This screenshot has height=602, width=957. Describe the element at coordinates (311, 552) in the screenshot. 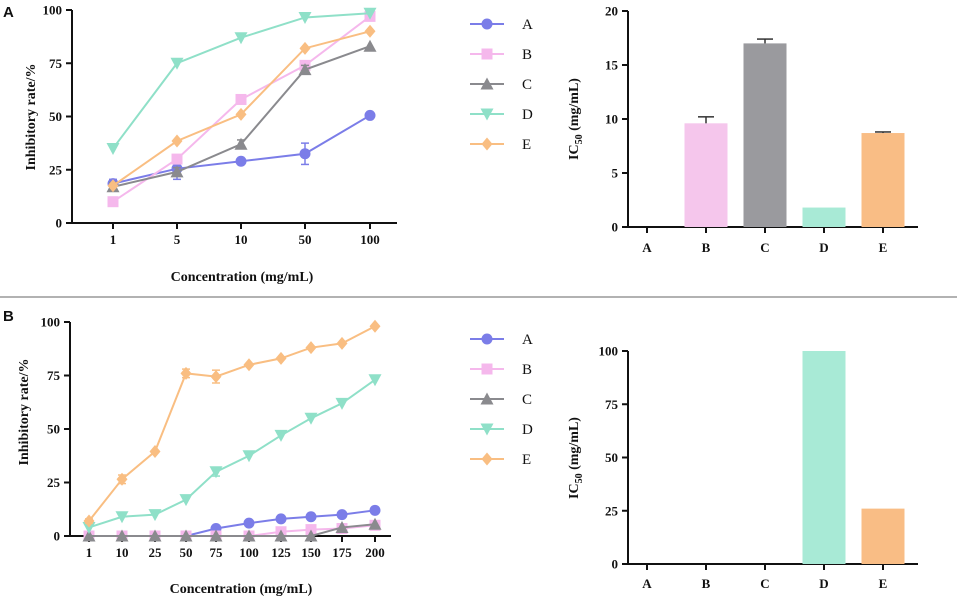

I see `x-tick-label: 150` at that location.